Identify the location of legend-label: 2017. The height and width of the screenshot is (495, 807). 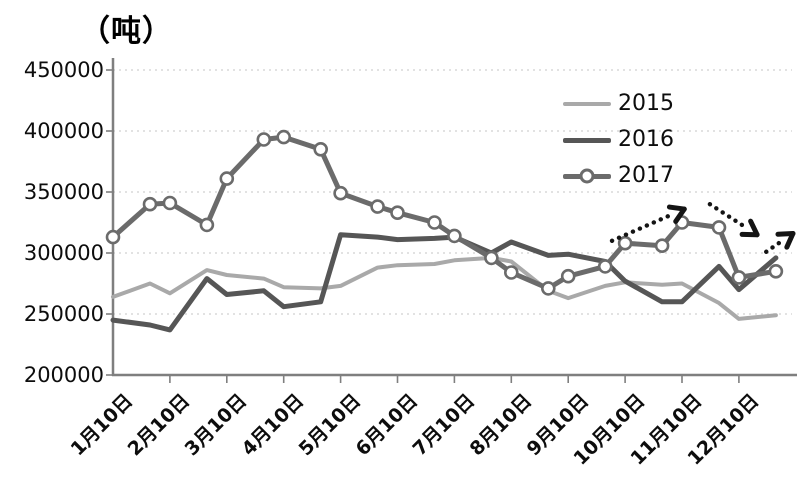
(646, 175).